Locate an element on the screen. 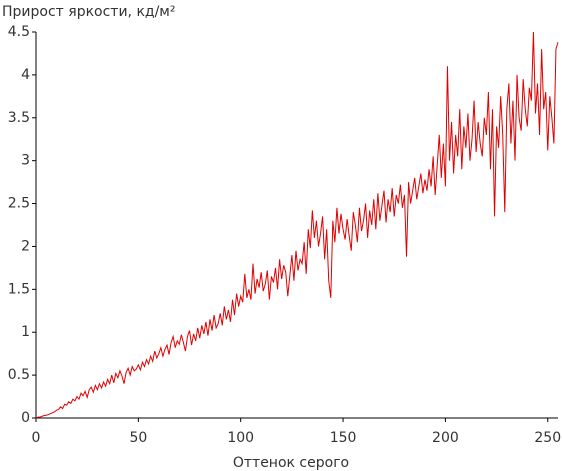 This screenshot has width=562, height=471. chart-title: Прирост яркости, кд/м² is located at coordinates (88, 12).